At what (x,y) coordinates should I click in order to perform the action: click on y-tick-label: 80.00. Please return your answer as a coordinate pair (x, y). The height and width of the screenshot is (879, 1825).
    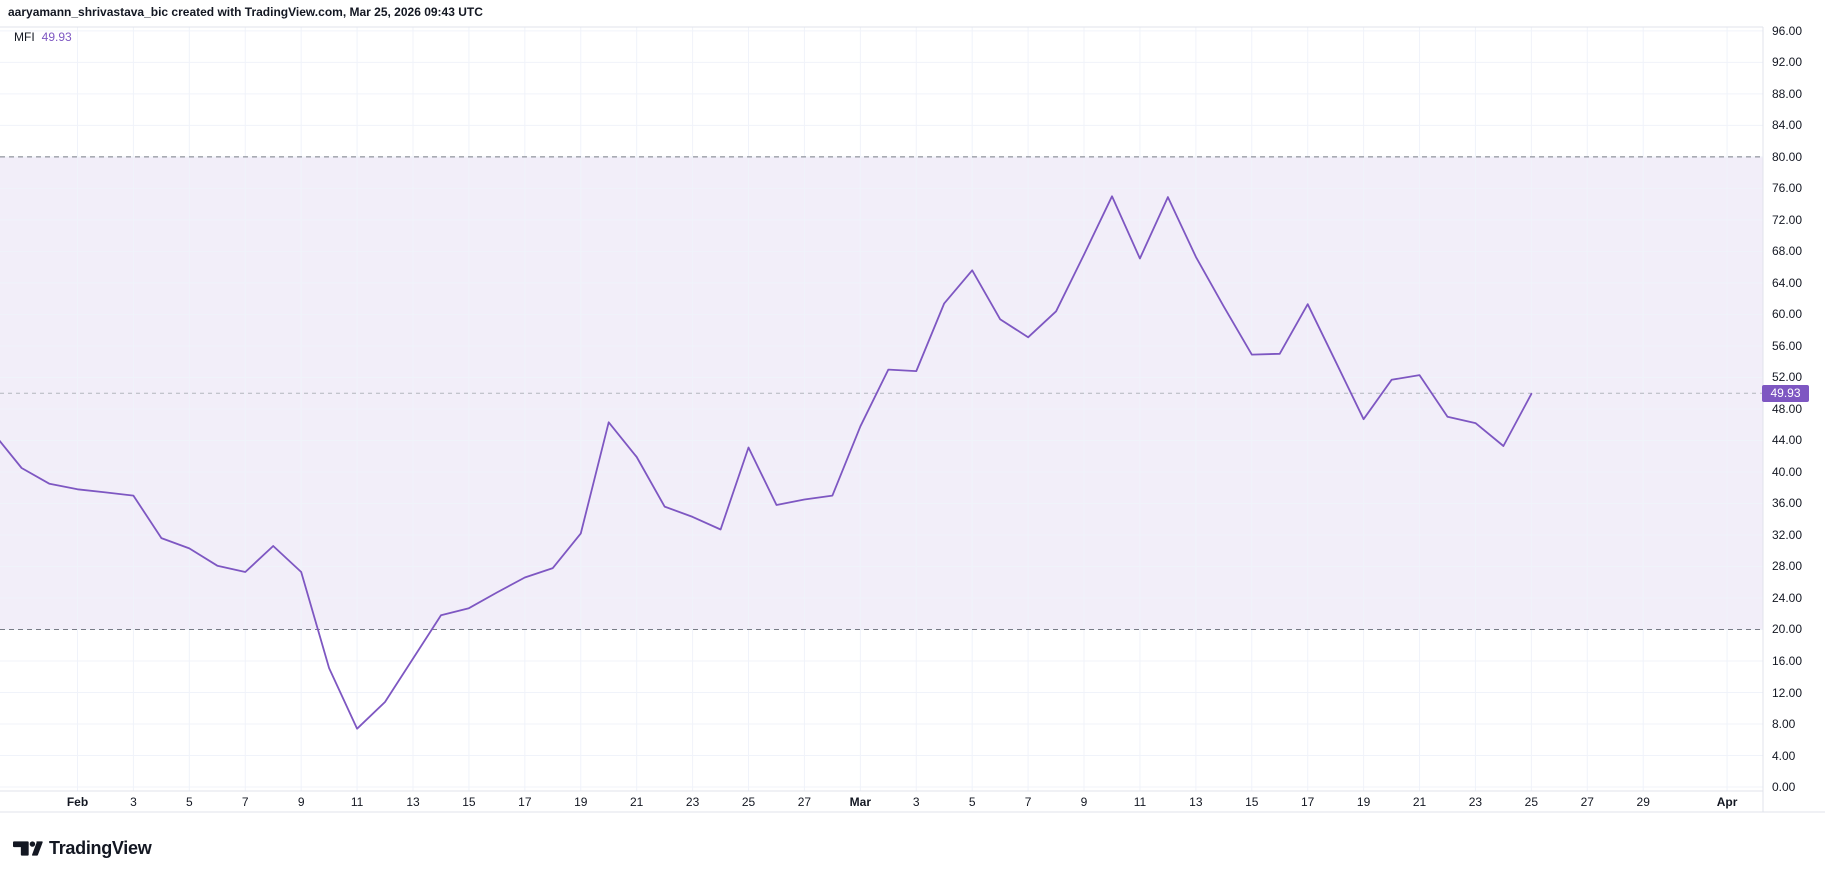
    Looking at the image, I should click on (1787, 156).